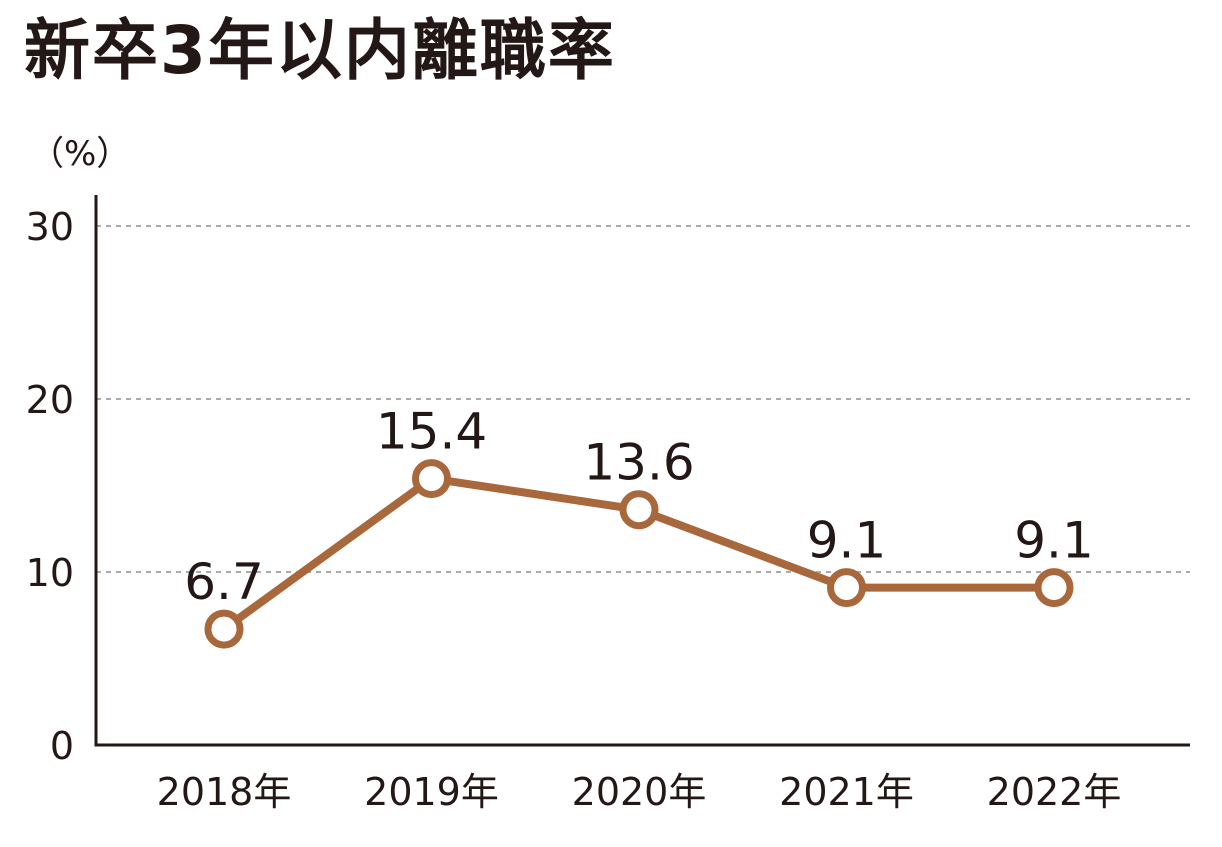  I want to click on chart-title: 新卒3年以内離職率, so click(320, 50).